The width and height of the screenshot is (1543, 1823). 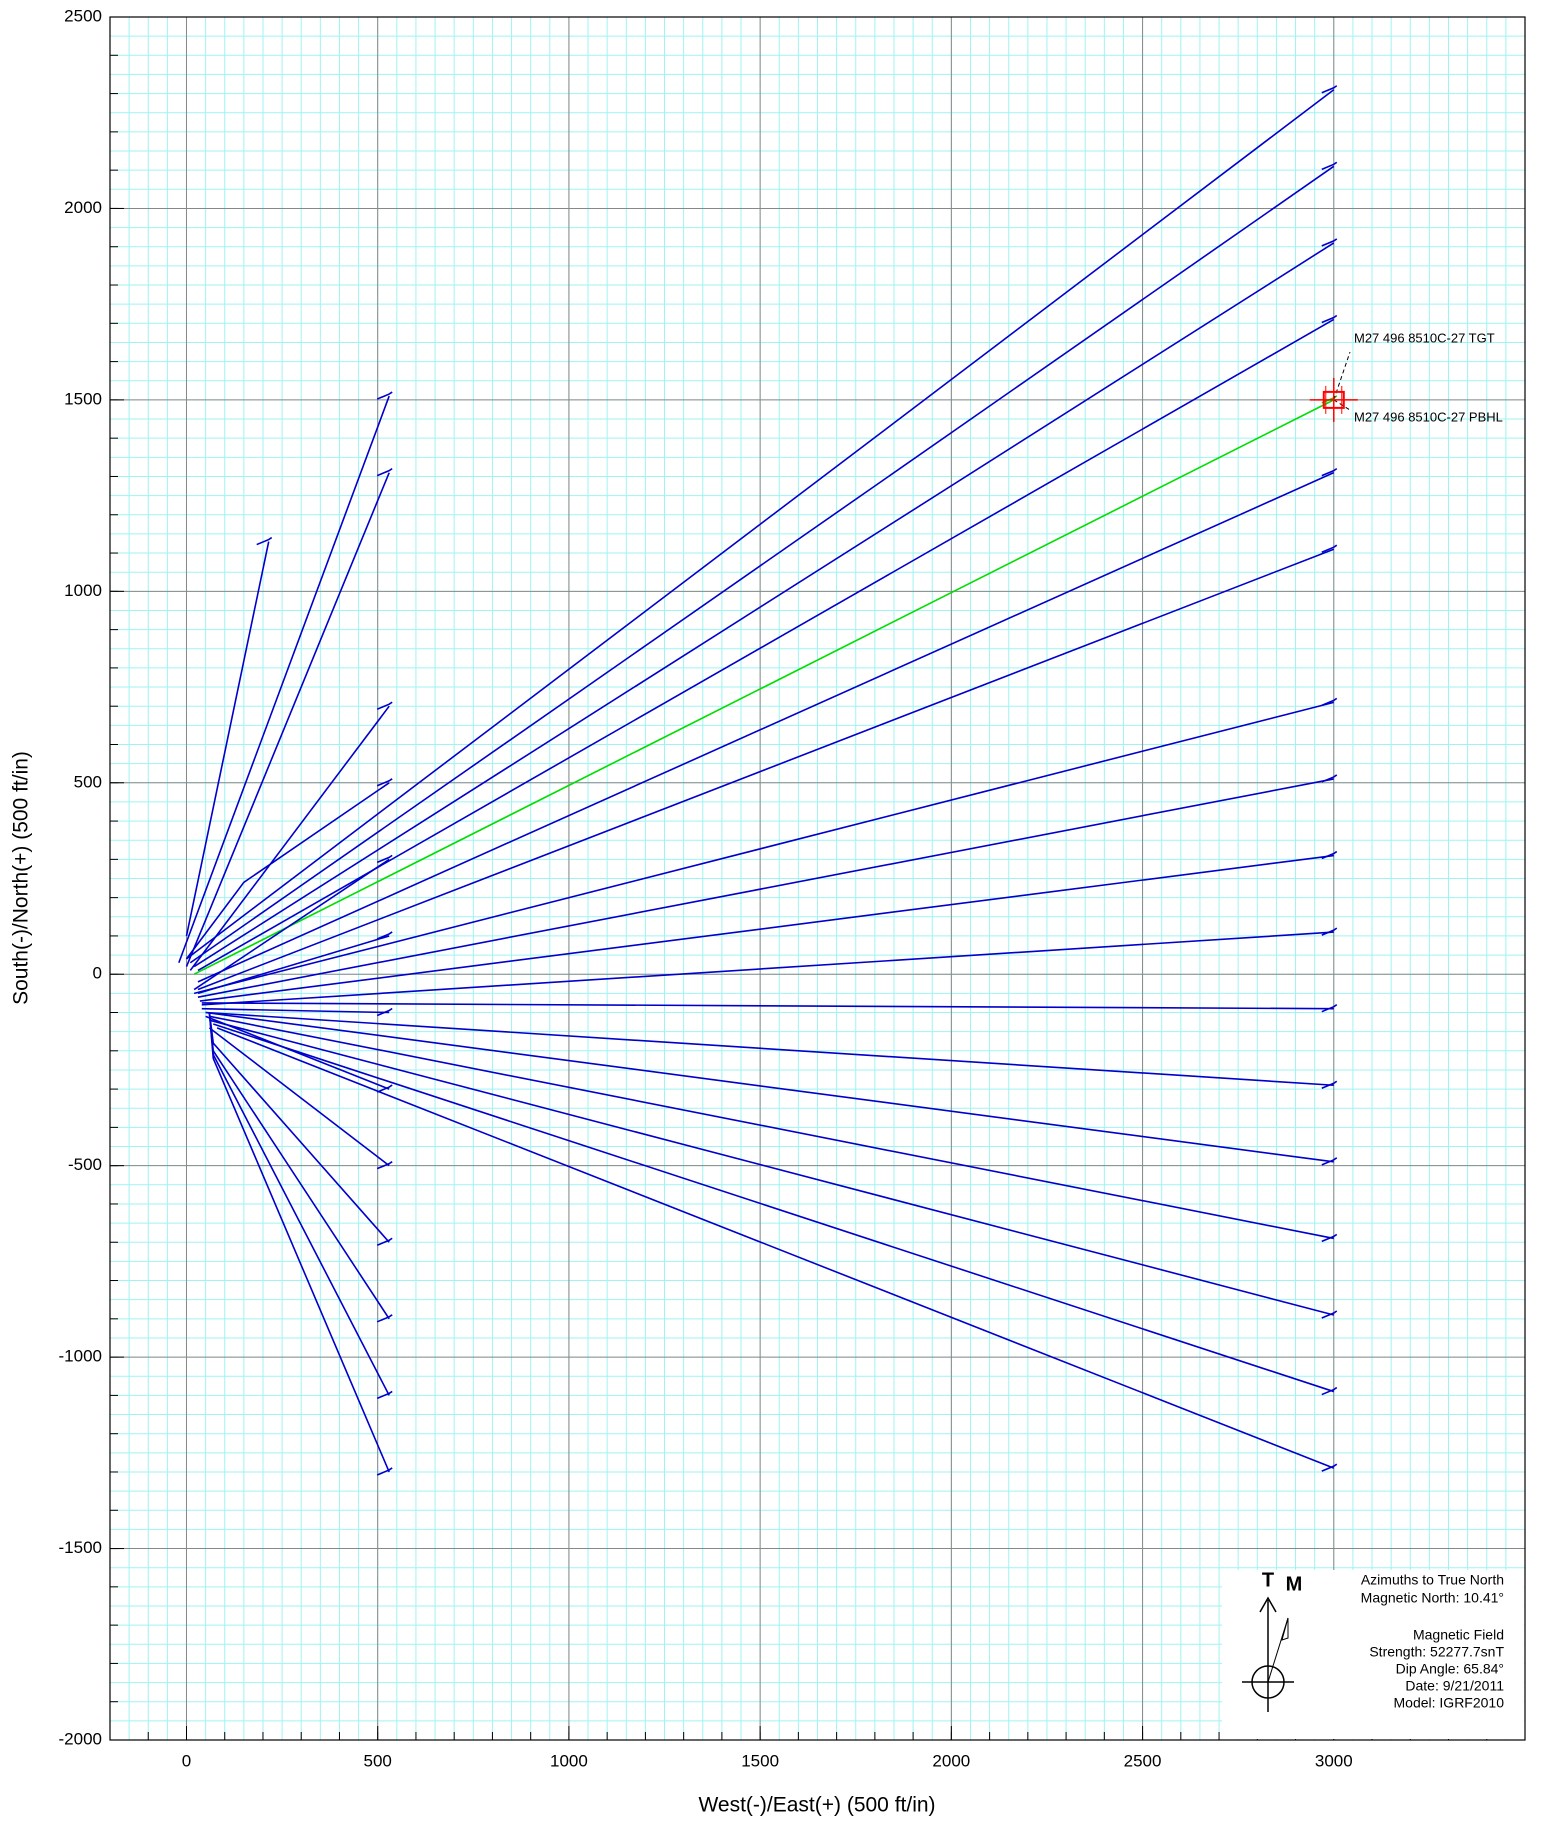 I want to click on y-axis-title: South(-)/North(+) (500 ft/in), so click(x=21, y=878).